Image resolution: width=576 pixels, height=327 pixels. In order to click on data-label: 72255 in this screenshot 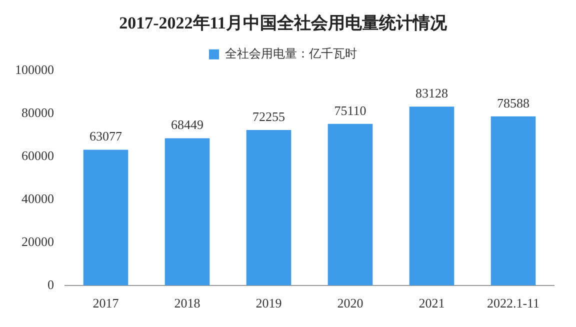, I will do `click(268, 116)`.